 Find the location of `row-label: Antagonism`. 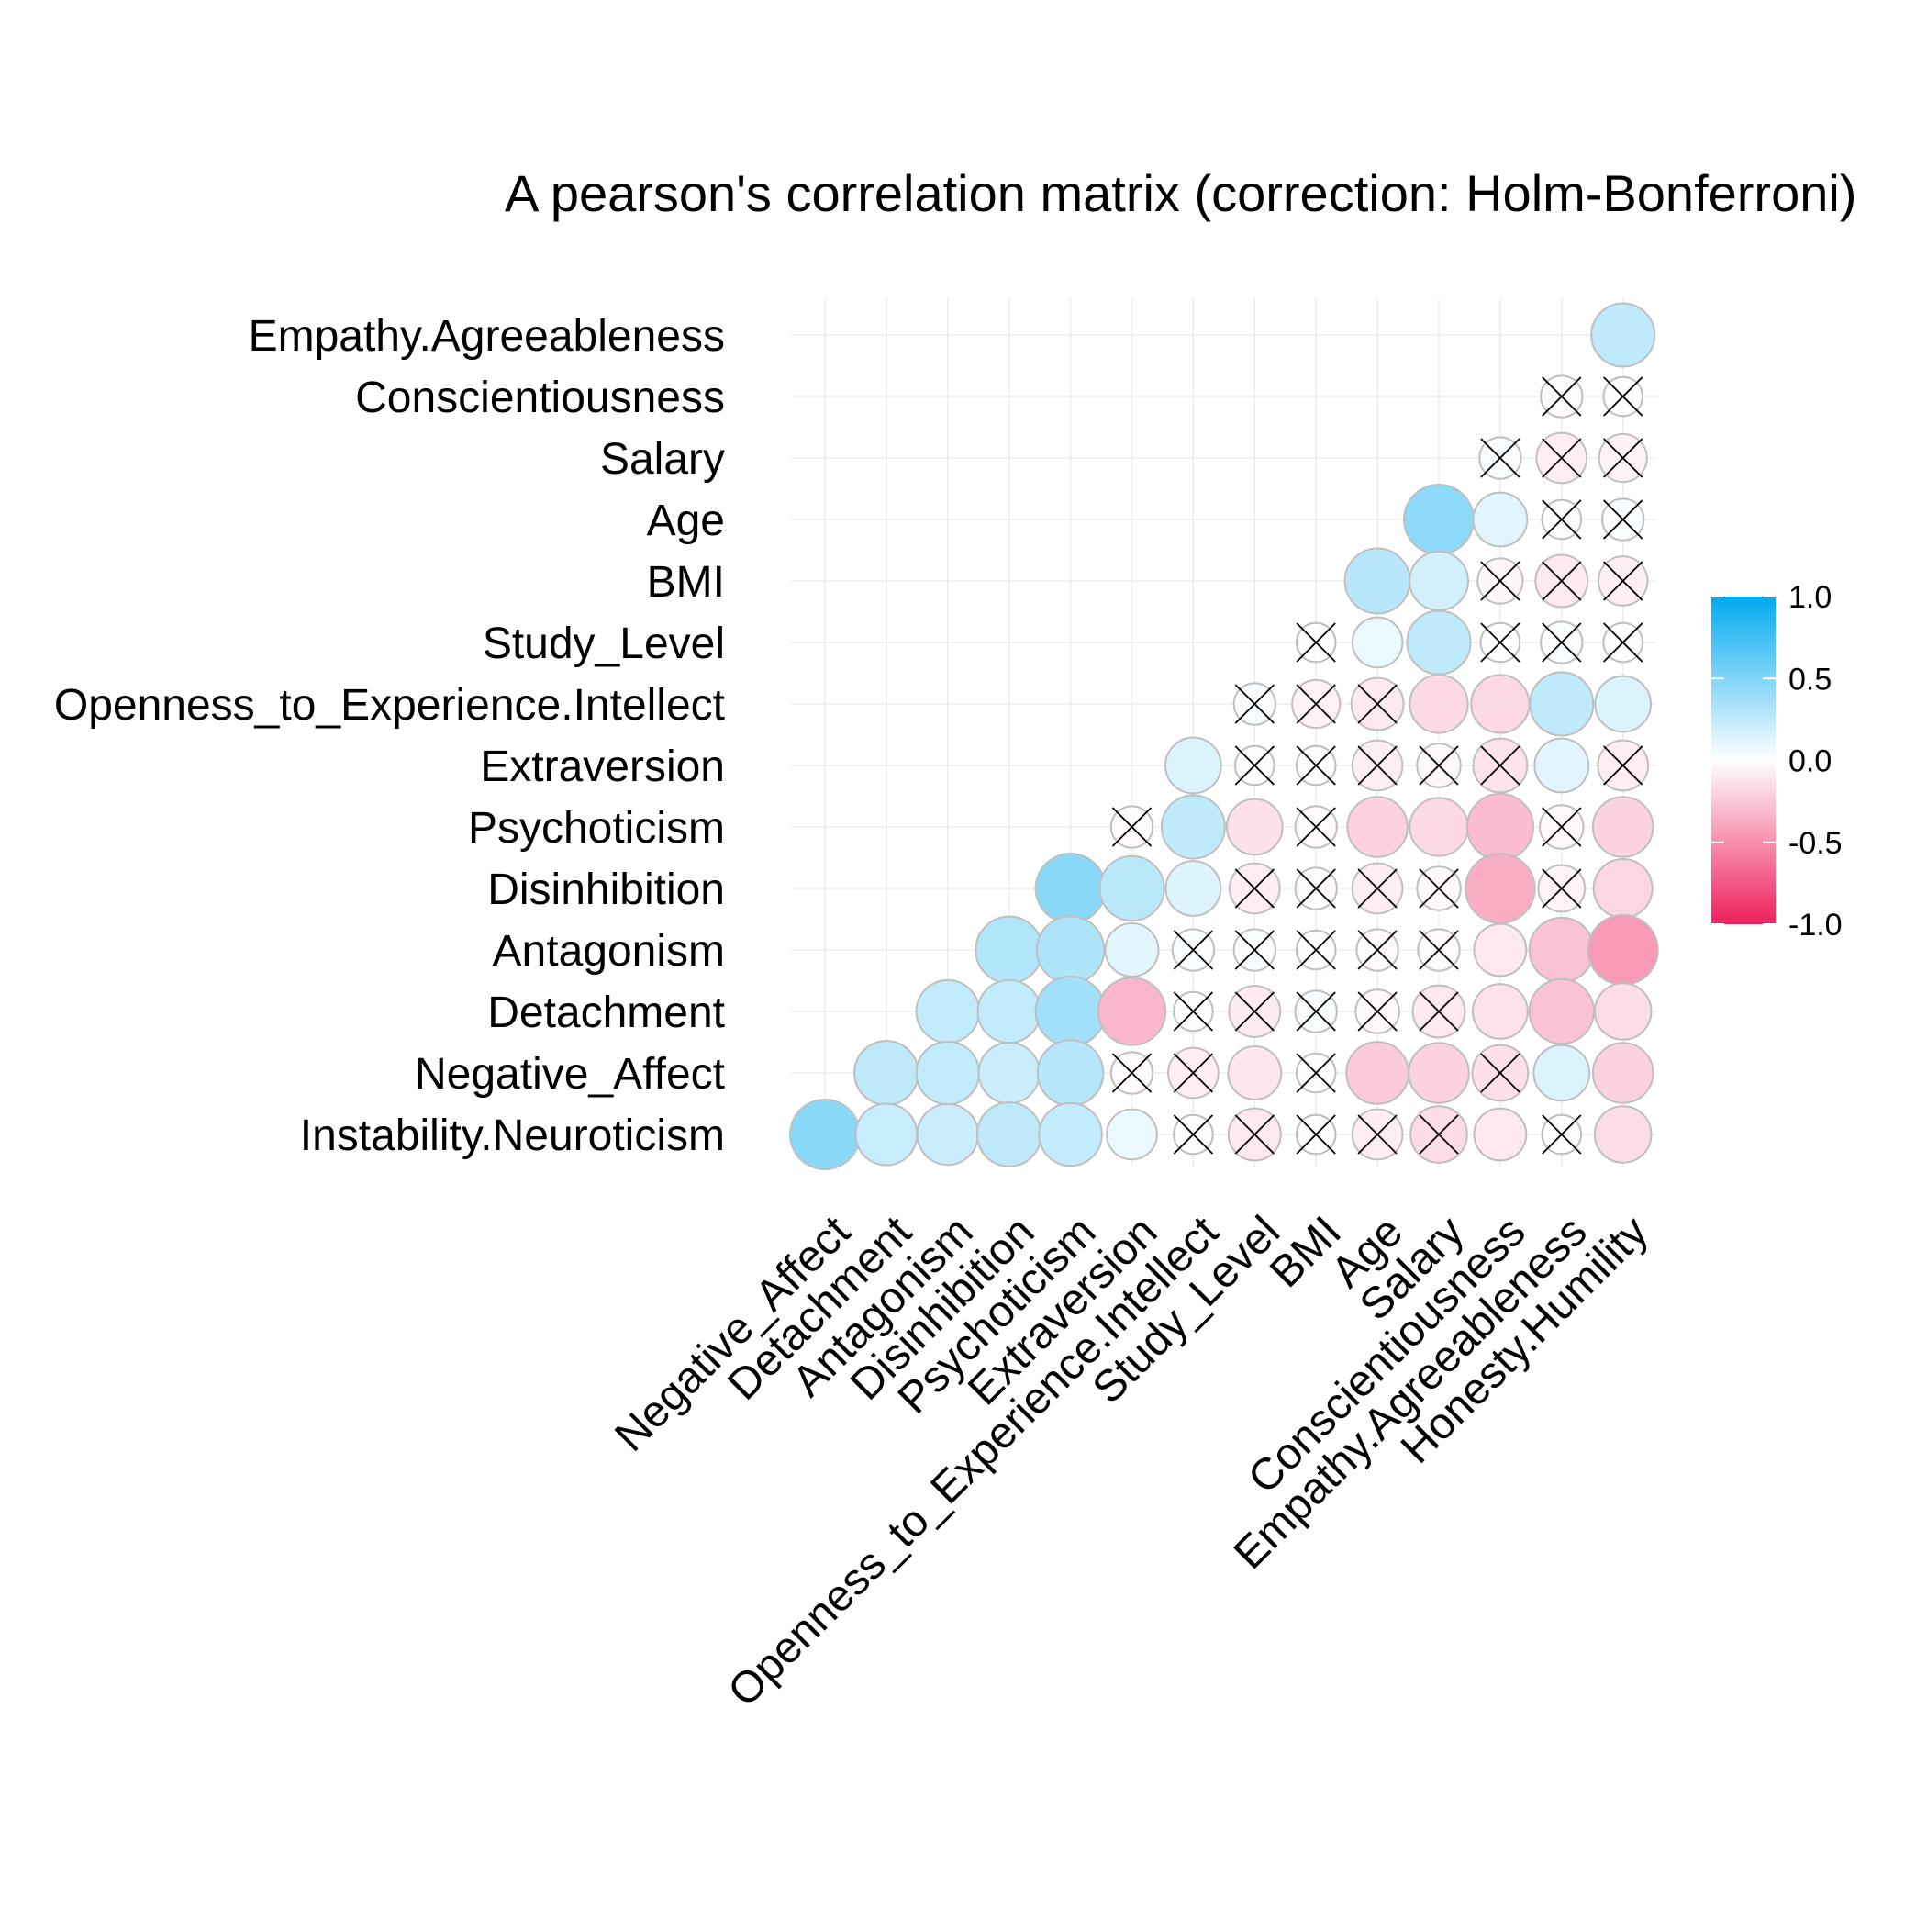

row-label: Antagonism is located at coordinates (609, 952).